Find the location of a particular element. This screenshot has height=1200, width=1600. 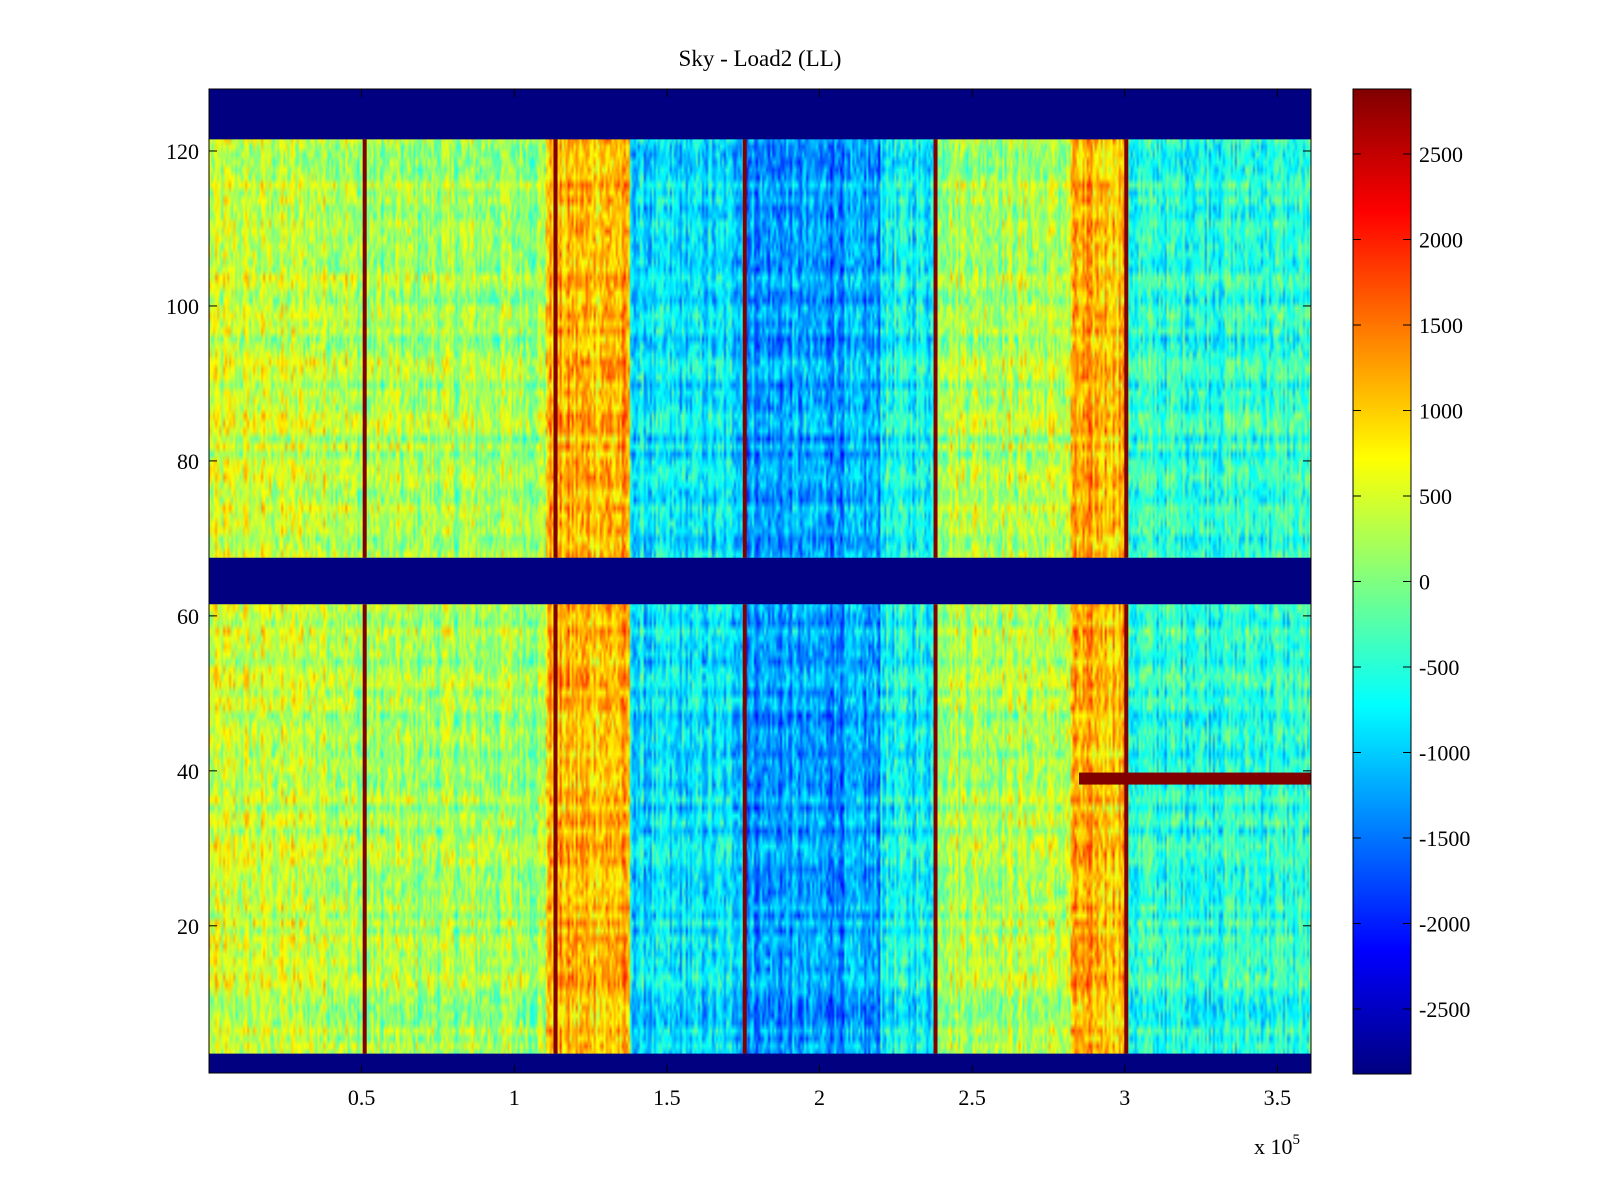

colorbar-tick-label: 0 is located at coordinates (1424, 582).